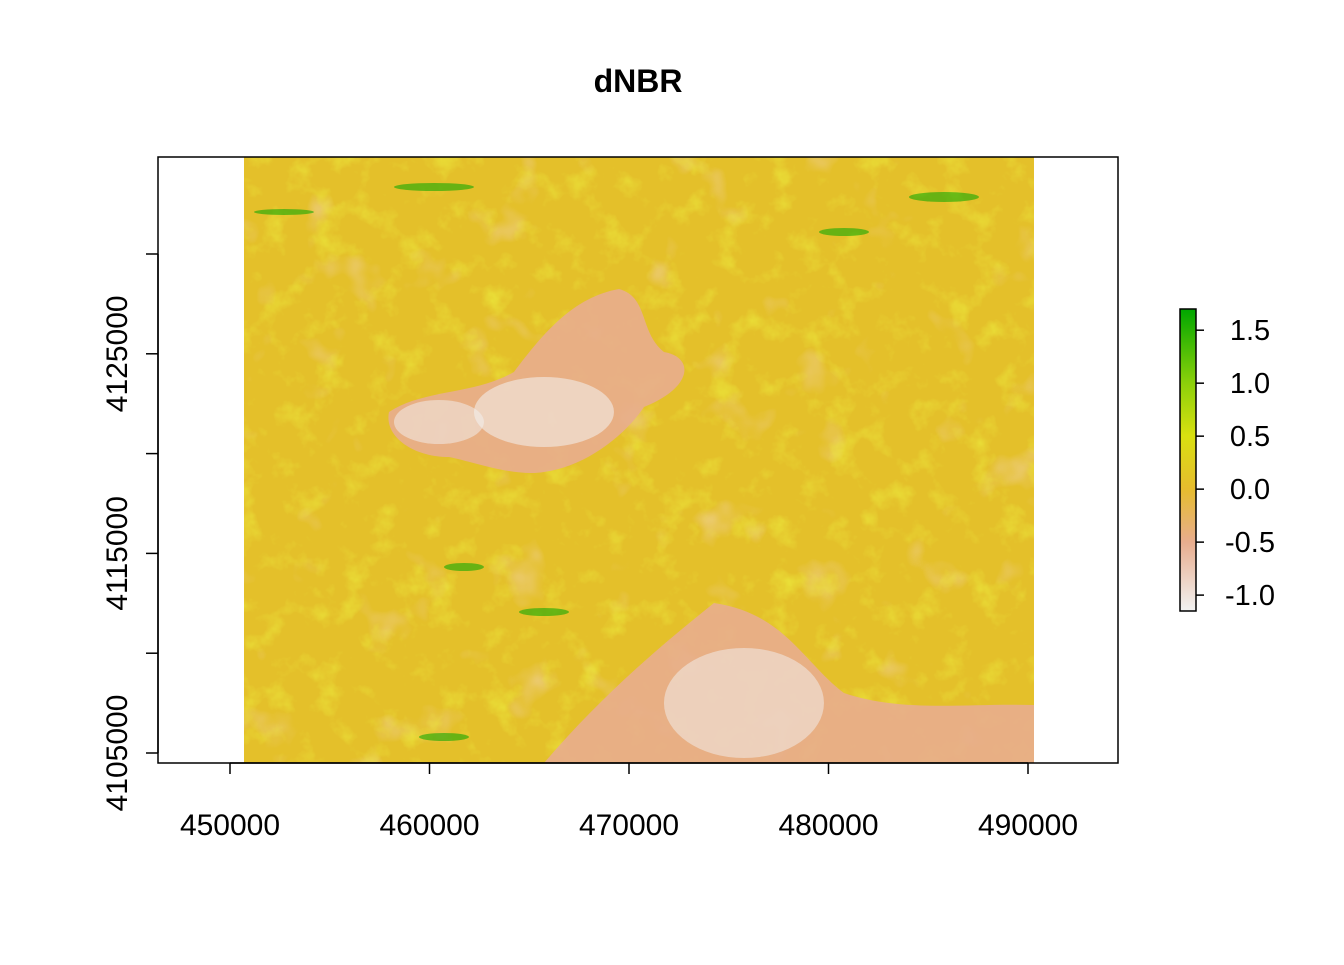 Image resolution: width=1344 pixels, height=965 pixels. I want to click on burn-scar-core, so click(543, 412).